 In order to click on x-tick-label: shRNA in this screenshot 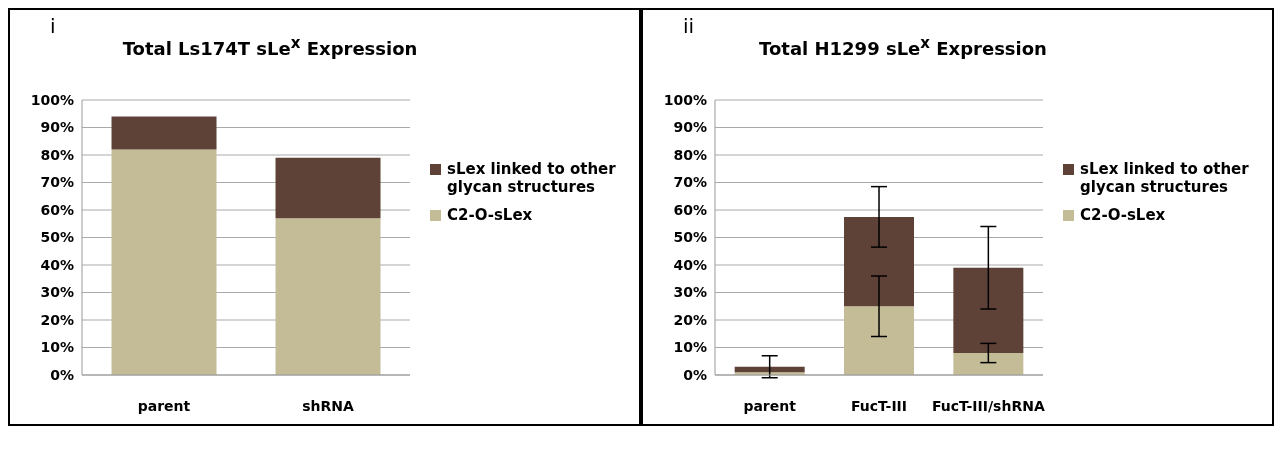, I will do `click(328, 405)`.